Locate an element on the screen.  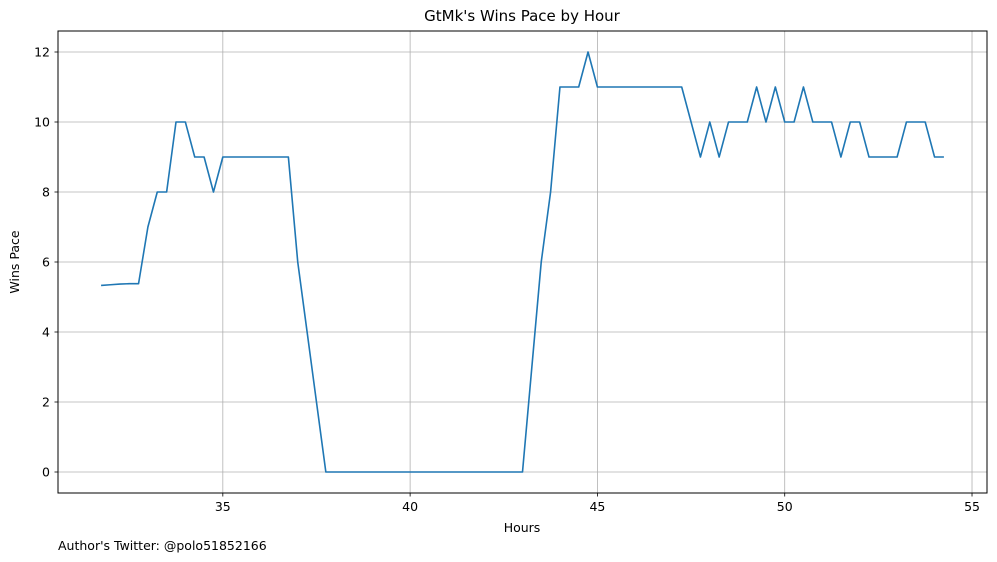
y-axis-ticks: 0 2 4 6 8 10 12 is located at coordinates (46, 262).